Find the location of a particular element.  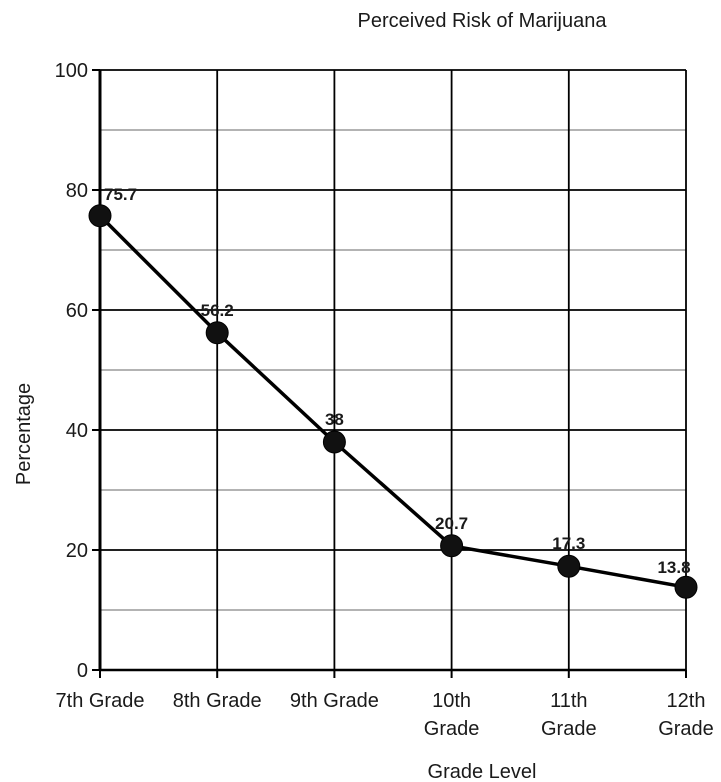

x-tick-label: 11th is located at coordinates (568, 701).